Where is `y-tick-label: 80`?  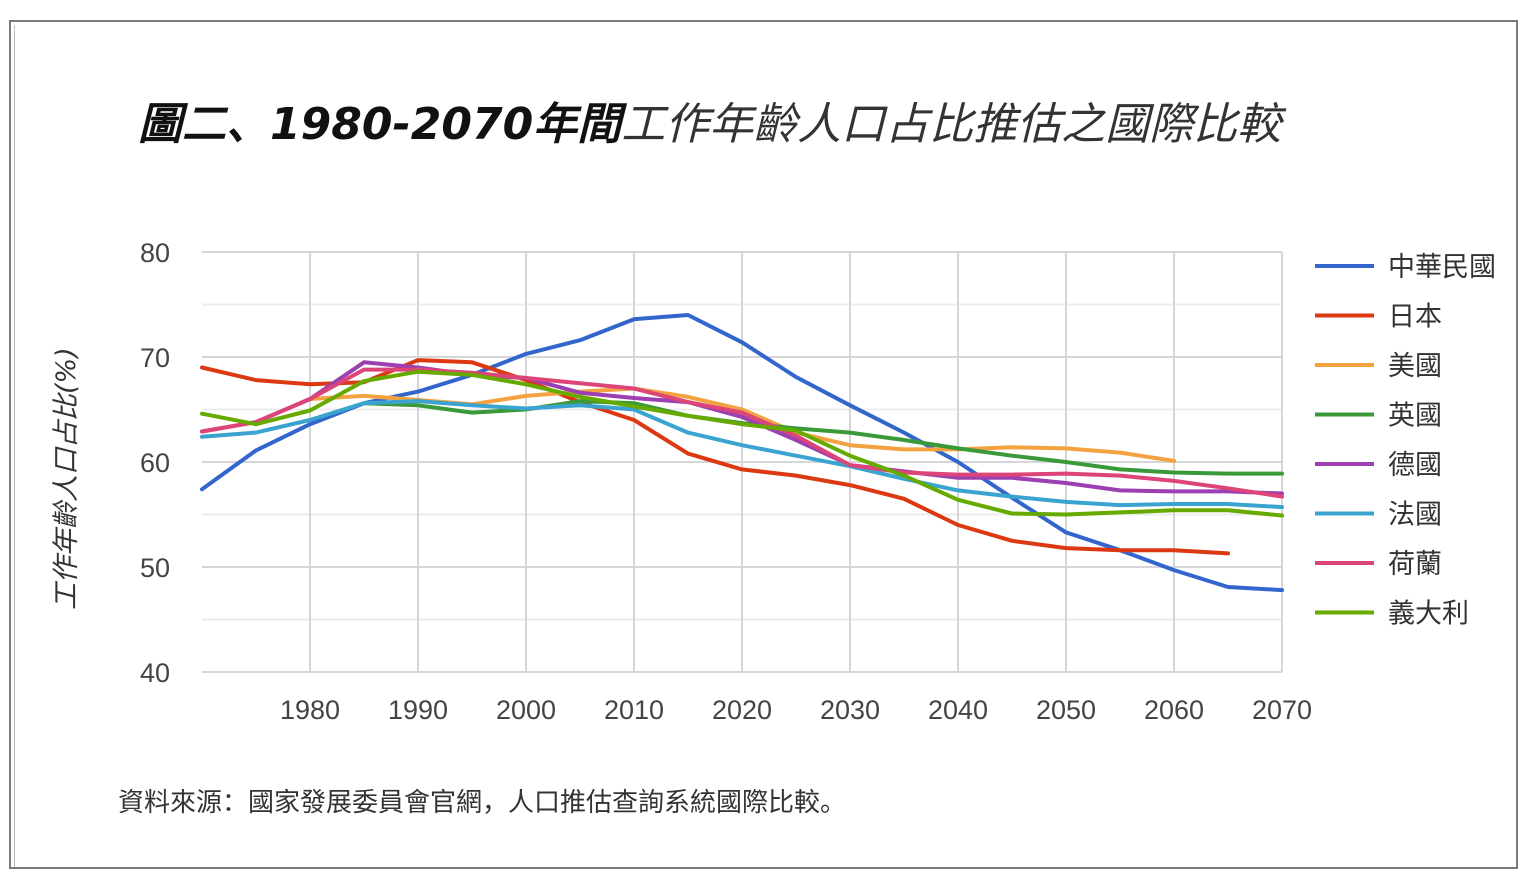
y-tick-label: 80 is located at coordinates (155, 253).